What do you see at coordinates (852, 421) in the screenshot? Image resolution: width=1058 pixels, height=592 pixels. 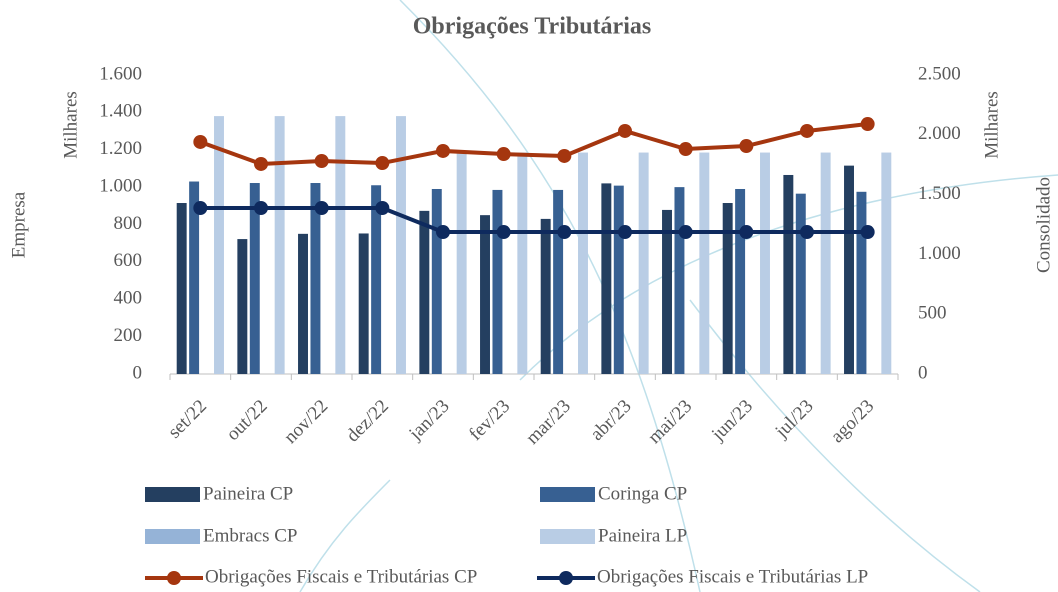 I see `x-tick-label: ago/23` at bounding box center [852, 421].